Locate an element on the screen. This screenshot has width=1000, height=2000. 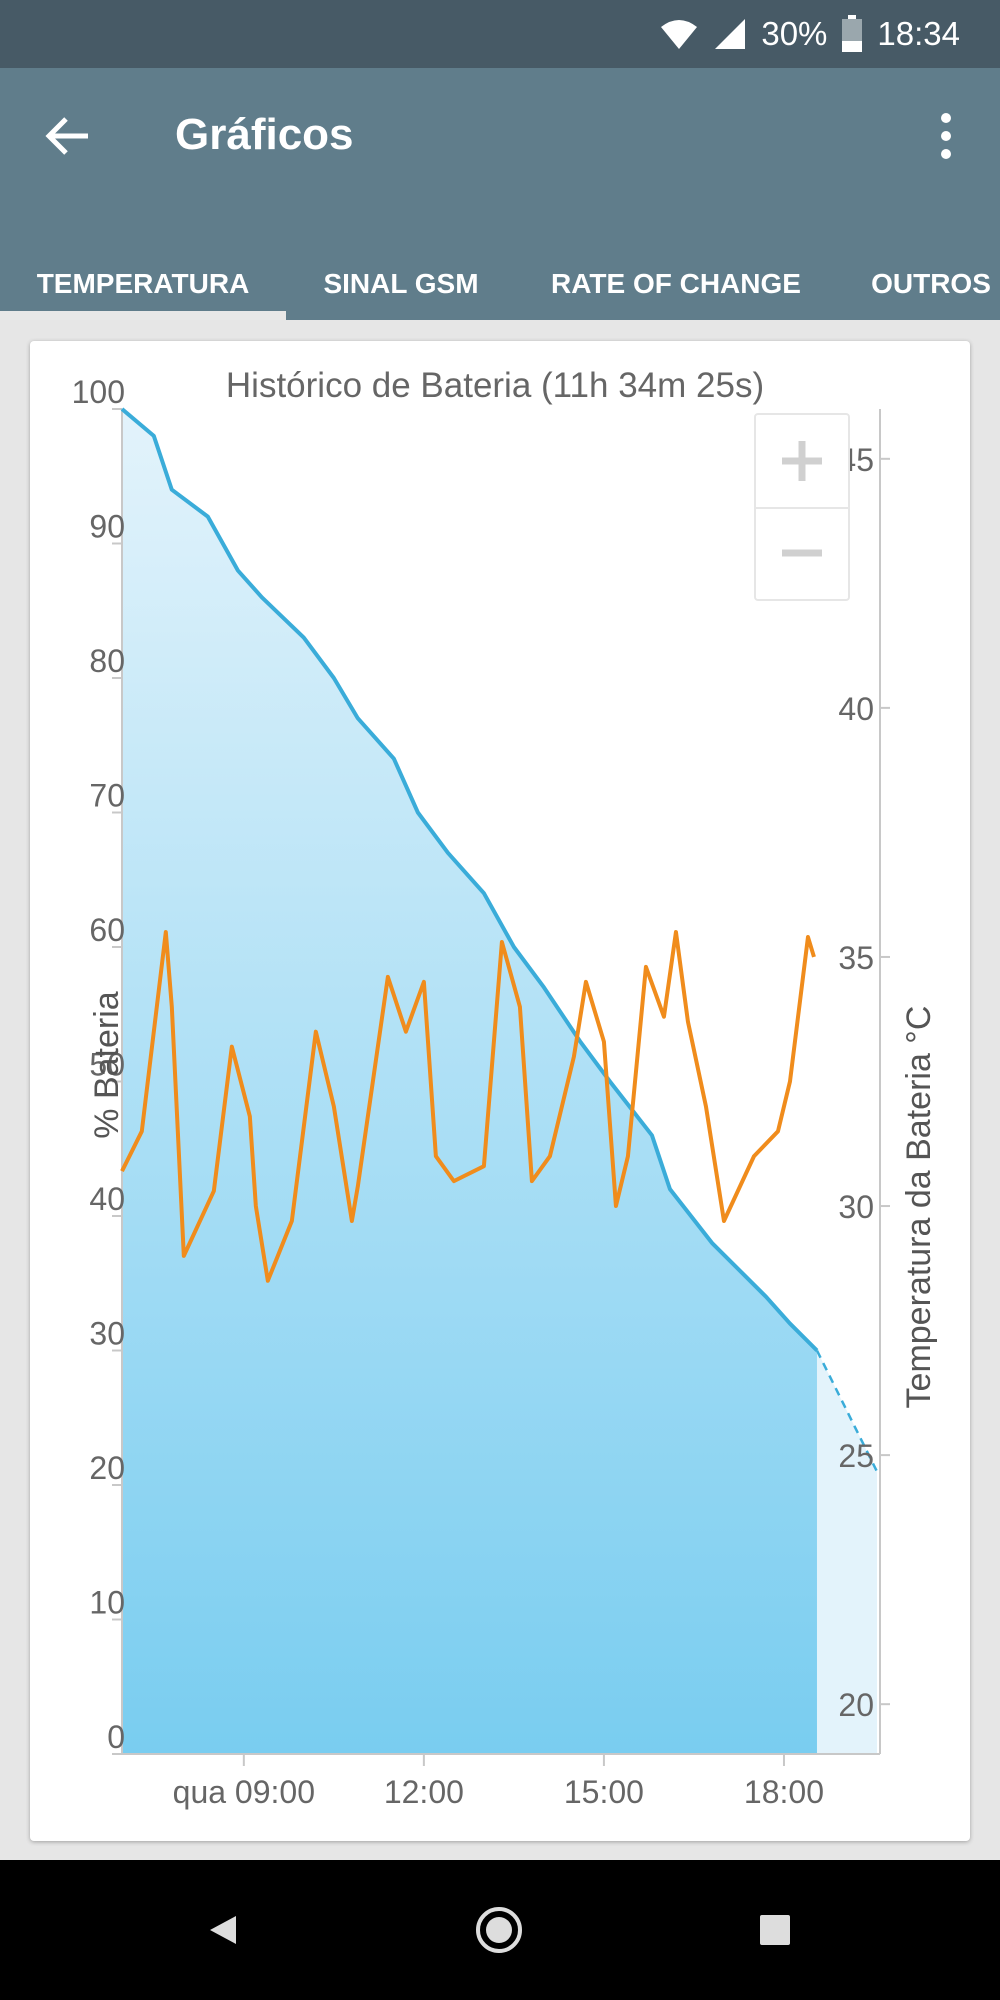
clock: 18:34 is located at coordinates (918, 33).